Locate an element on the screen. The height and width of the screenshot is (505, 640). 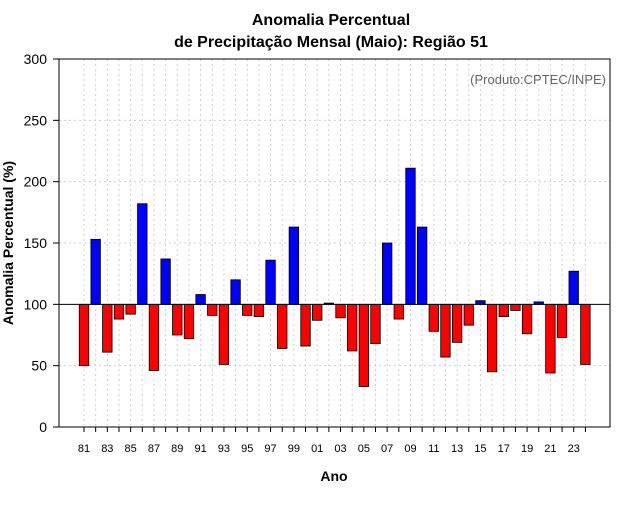
x-tick-label: 11 is located at coordinates (433, 449).